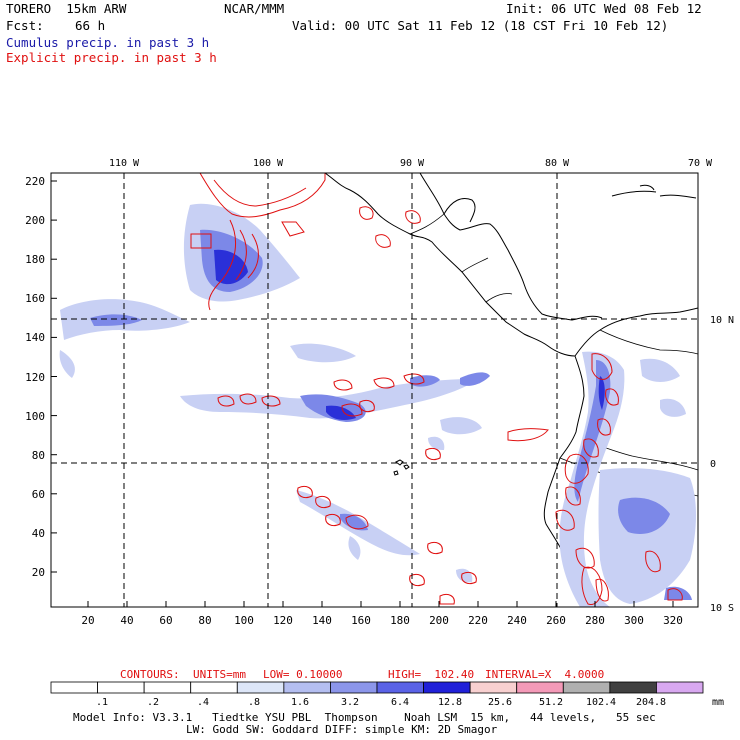 The image size is (740, 740). I want to click on grid-y-140: 140, so click(35, 337).